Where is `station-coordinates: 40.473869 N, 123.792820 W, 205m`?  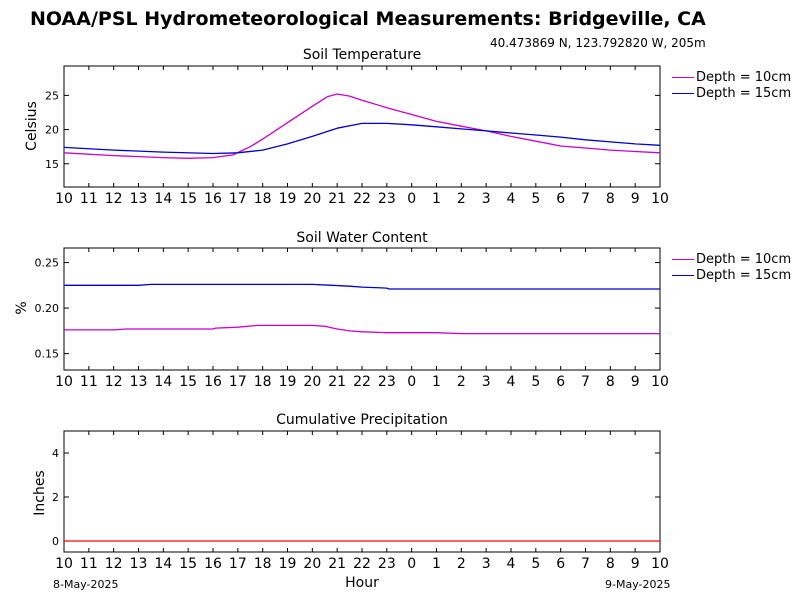
station-coordinates: 40.473869 N, 123.792820 W, 205m is located at coordinates (598, 43).